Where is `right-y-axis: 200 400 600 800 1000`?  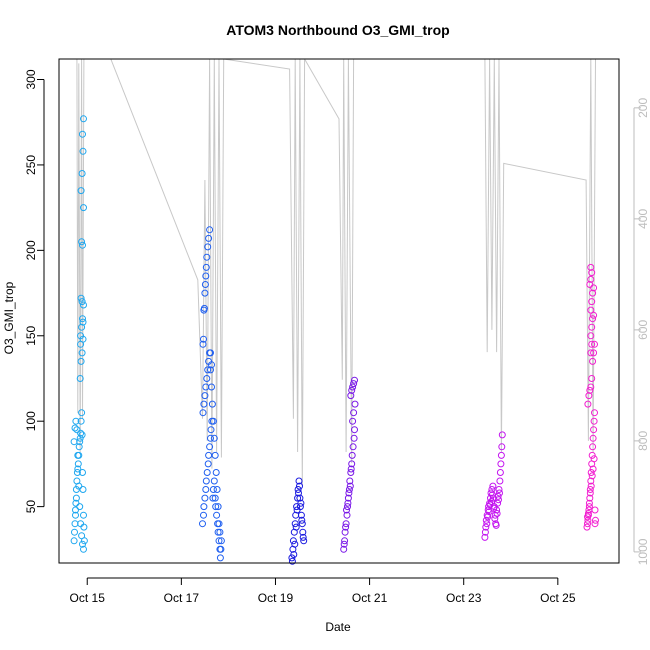
right-y-axis: 200 400 600 800 1000 is located at coordinates (641, 331).